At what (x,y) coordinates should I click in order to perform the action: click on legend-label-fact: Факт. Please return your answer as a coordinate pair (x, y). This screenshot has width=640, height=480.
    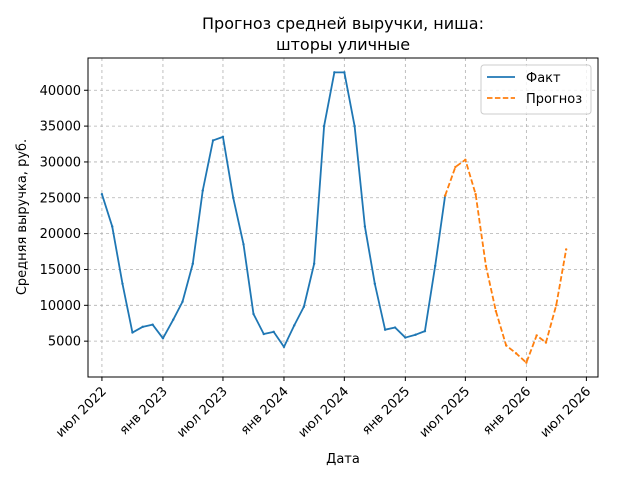
    Looking at the image, I should click on (543, 78).